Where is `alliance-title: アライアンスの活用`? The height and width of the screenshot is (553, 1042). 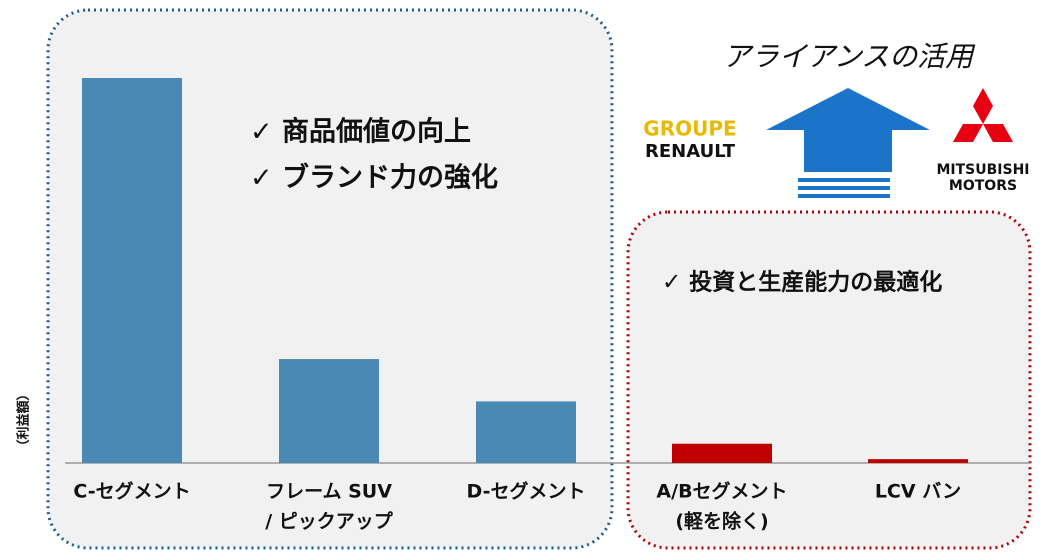 alliance-title: アライアンスの活用 is located at coordinates (849, 56).